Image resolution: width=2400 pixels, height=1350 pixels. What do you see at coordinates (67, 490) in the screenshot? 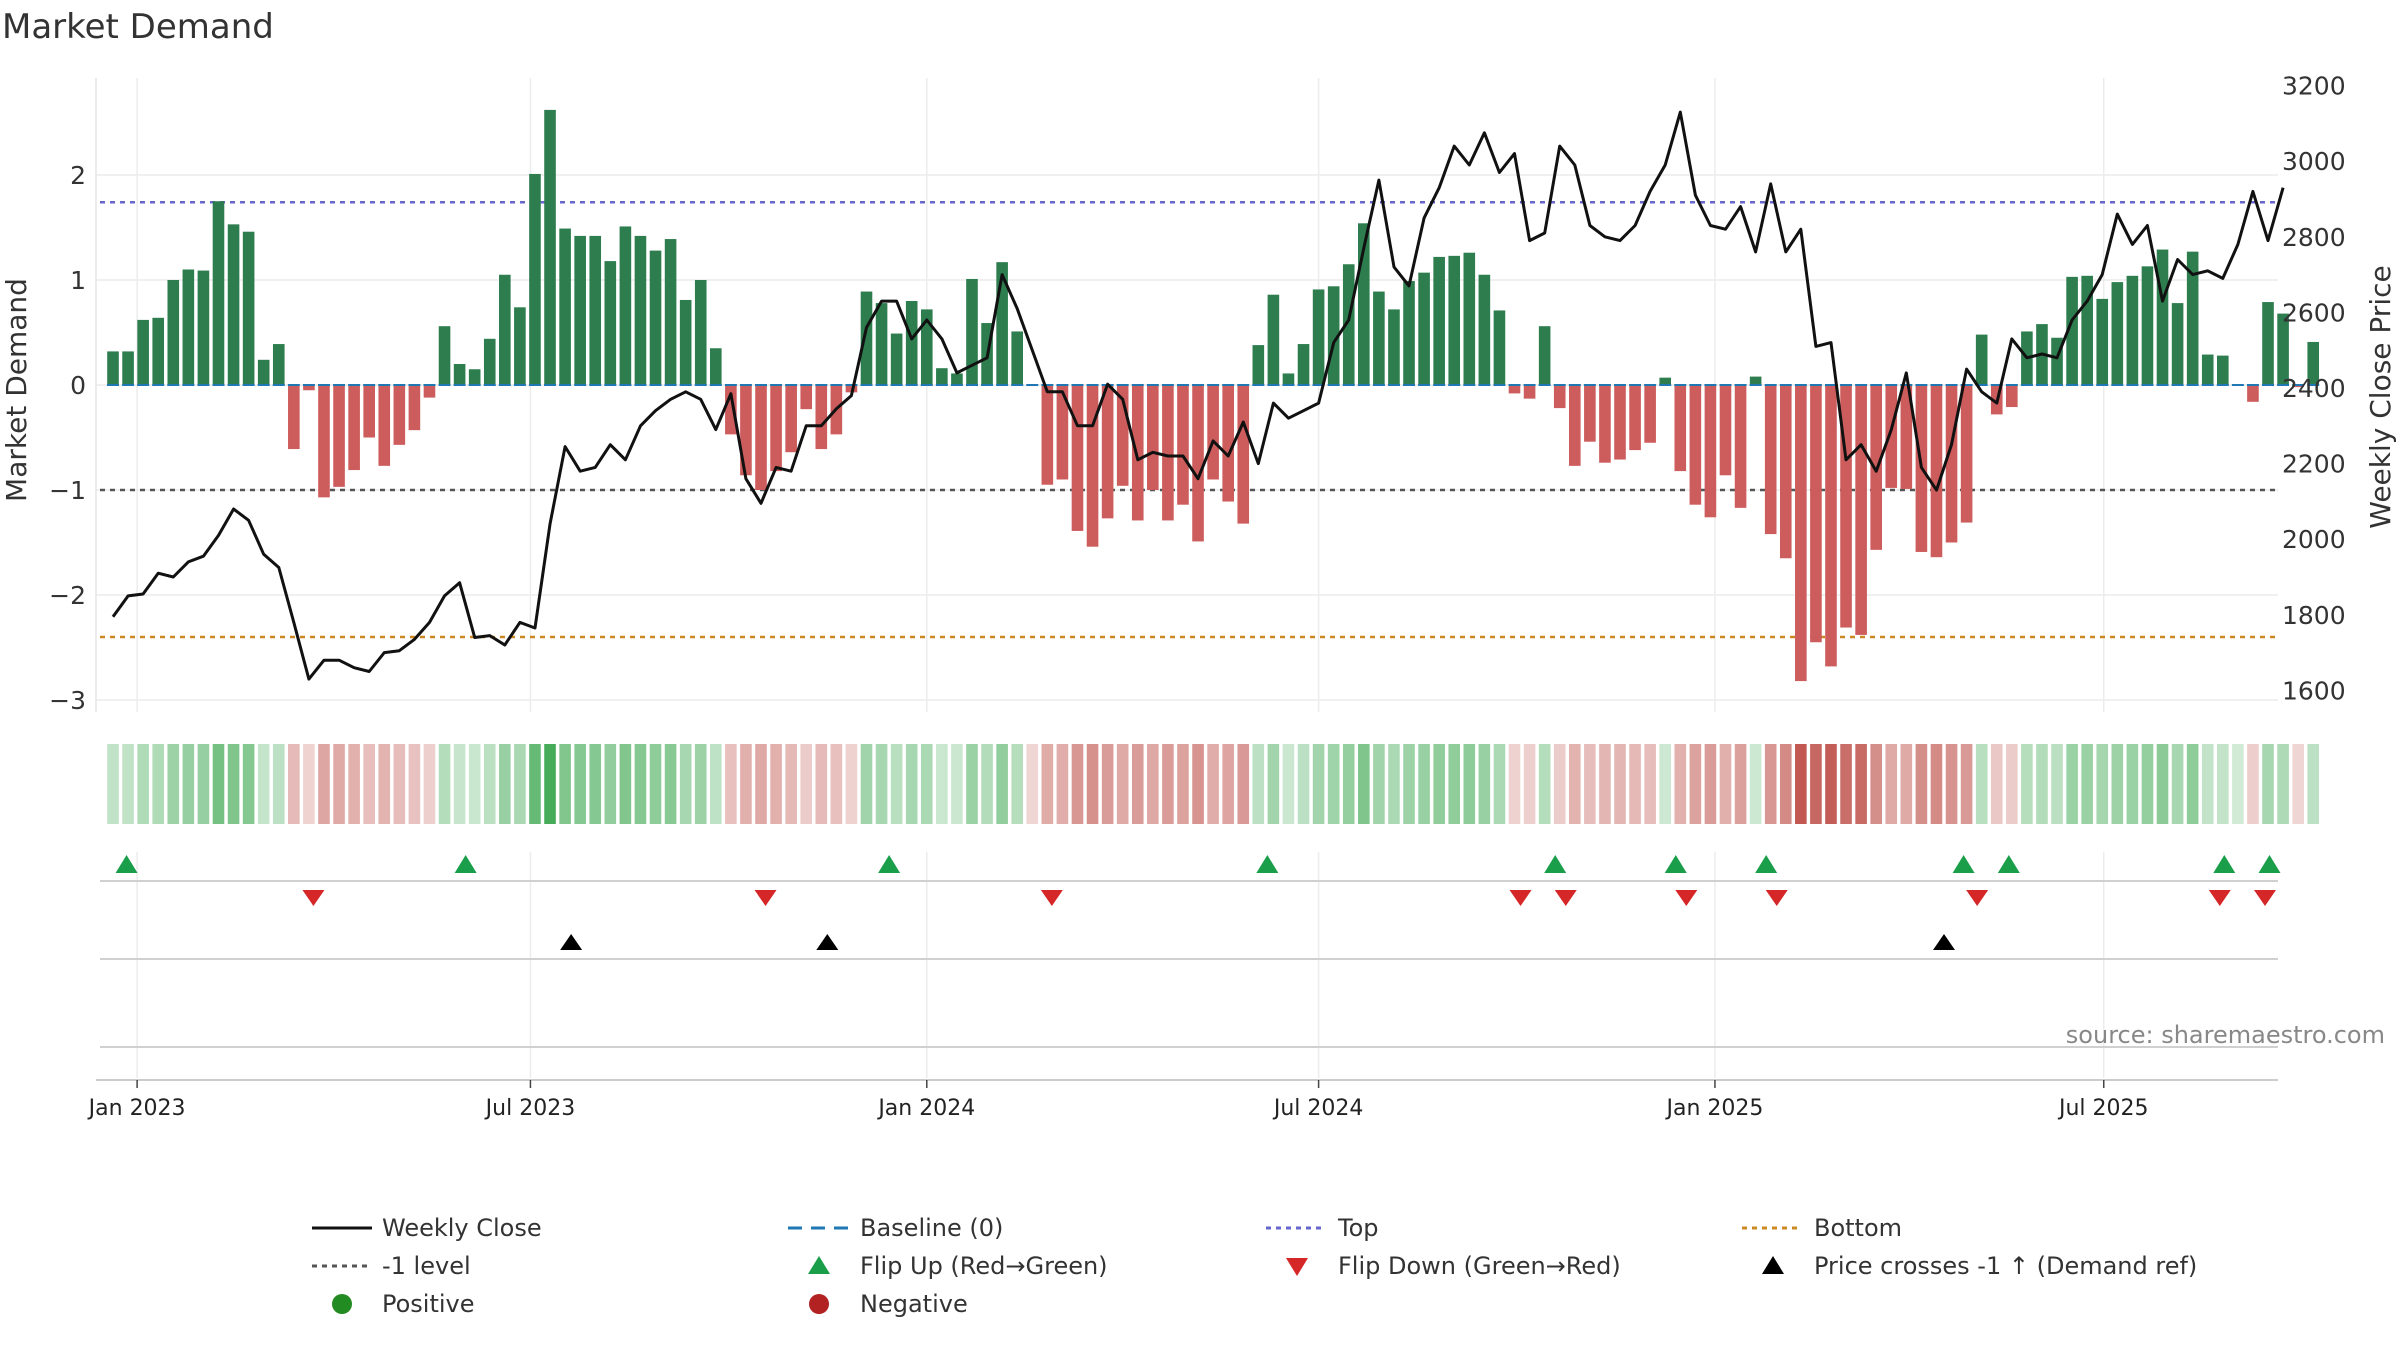
I see `left-tick-label: −1` at bounding box center [67, 490].